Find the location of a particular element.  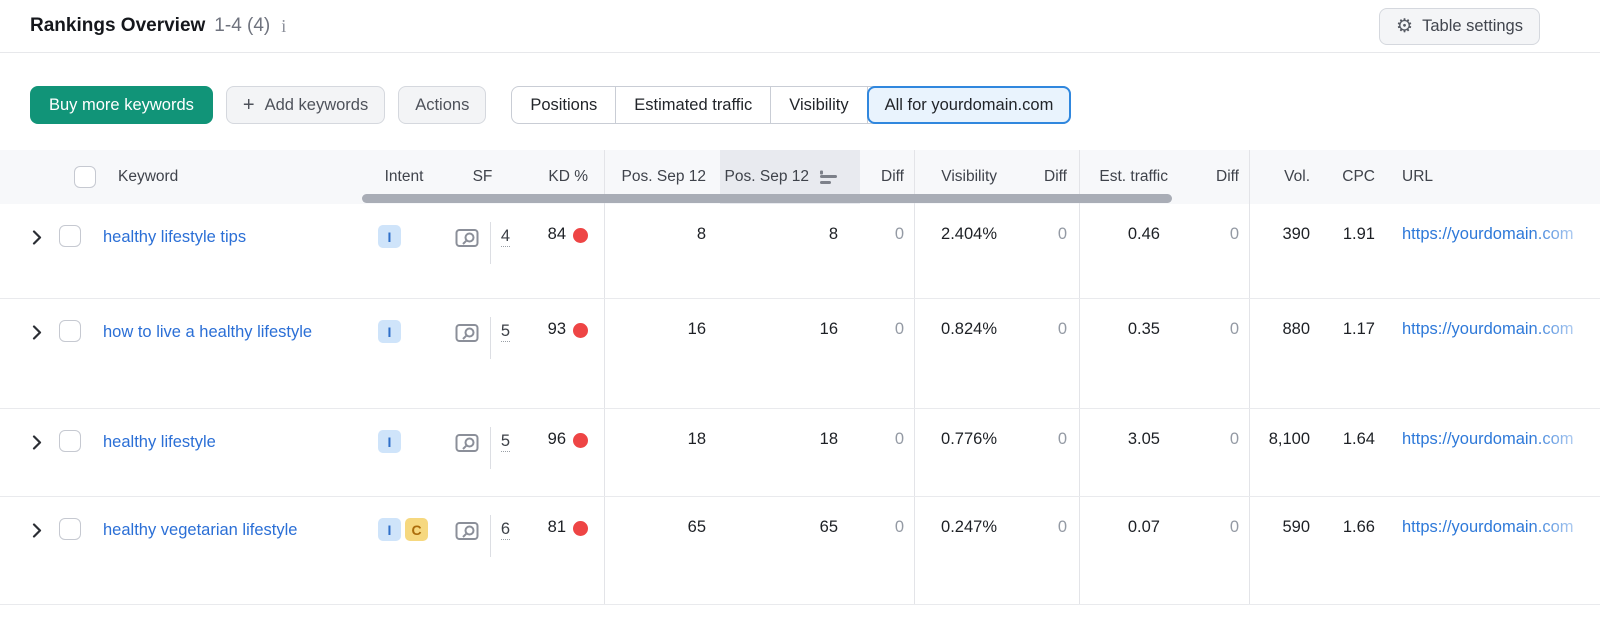

position-current: 18 is located at coordinates (828, 439).